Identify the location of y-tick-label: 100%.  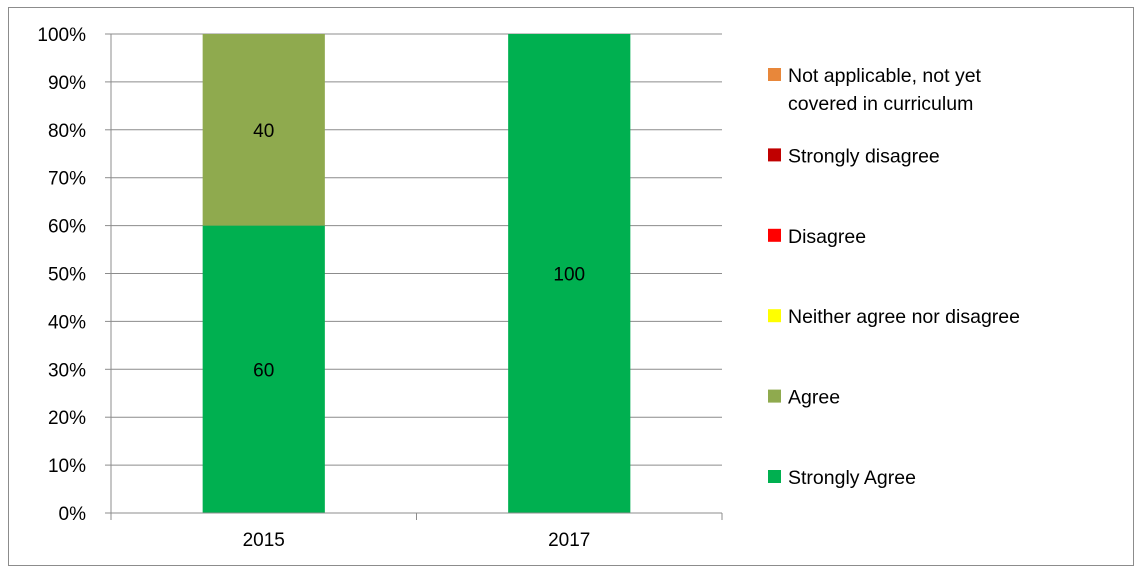
(61, 35).